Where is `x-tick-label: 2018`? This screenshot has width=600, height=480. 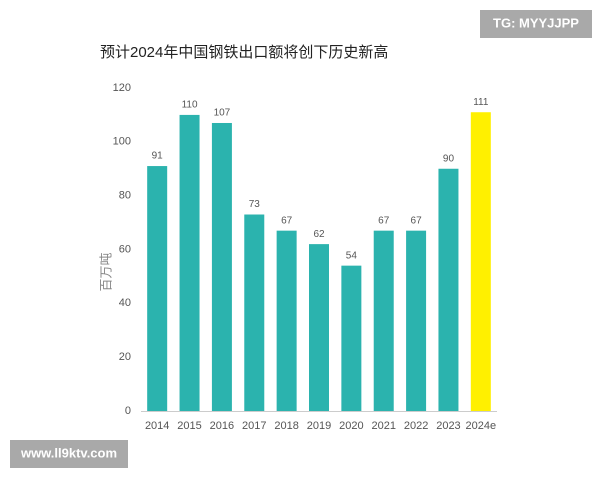 x-tick-label: 2018 is located at coordinates (286, 426).